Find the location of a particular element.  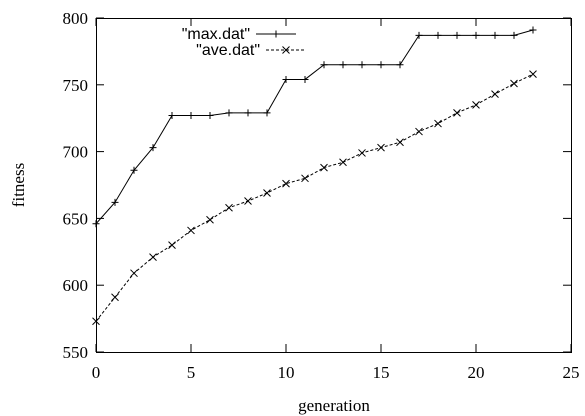

legend: "max.dat""ave.dat" is located at coordinates (244, 42).